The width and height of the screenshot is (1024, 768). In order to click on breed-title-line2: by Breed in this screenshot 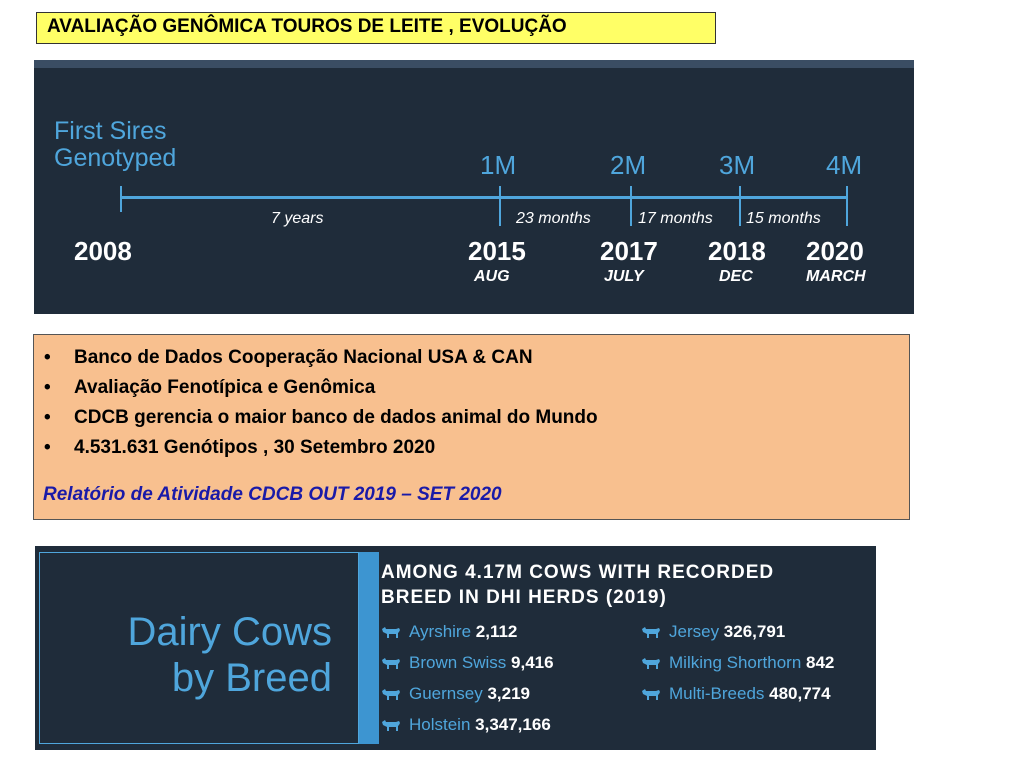, I will do `click(251, 678)`.